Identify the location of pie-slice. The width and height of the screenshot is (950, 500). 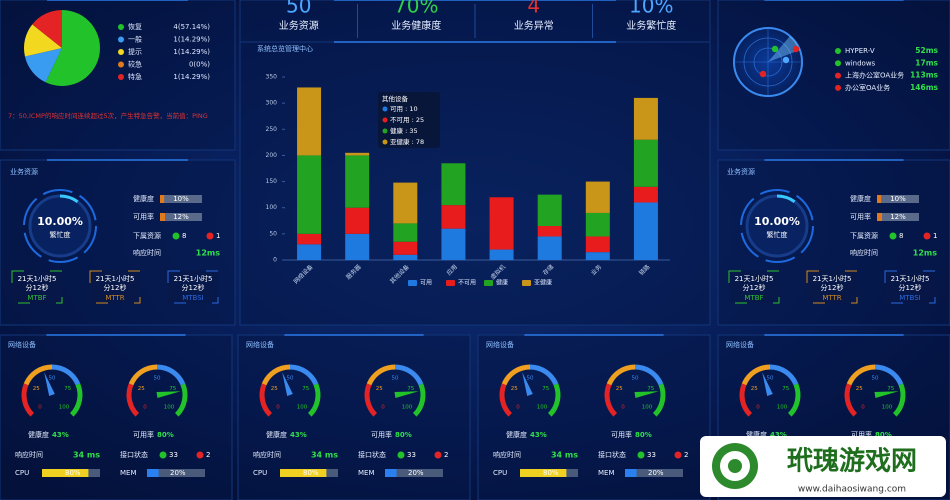
(42, 40).